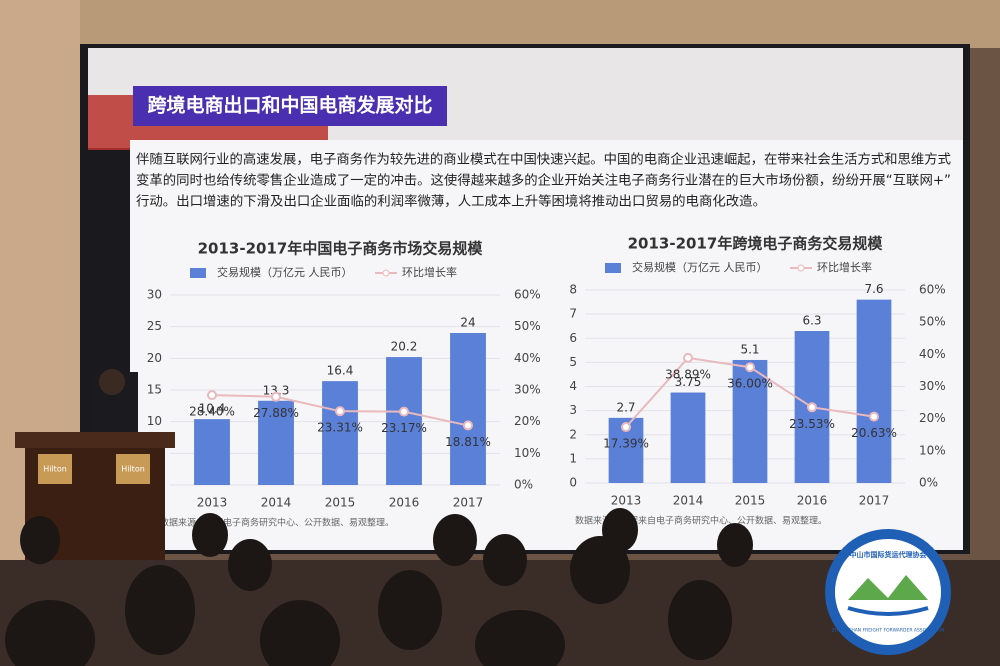  What do you see at coordinates (573, 458) in the screenshot?
I see `y-tick-label: 1` at bounding box center [573, 458].